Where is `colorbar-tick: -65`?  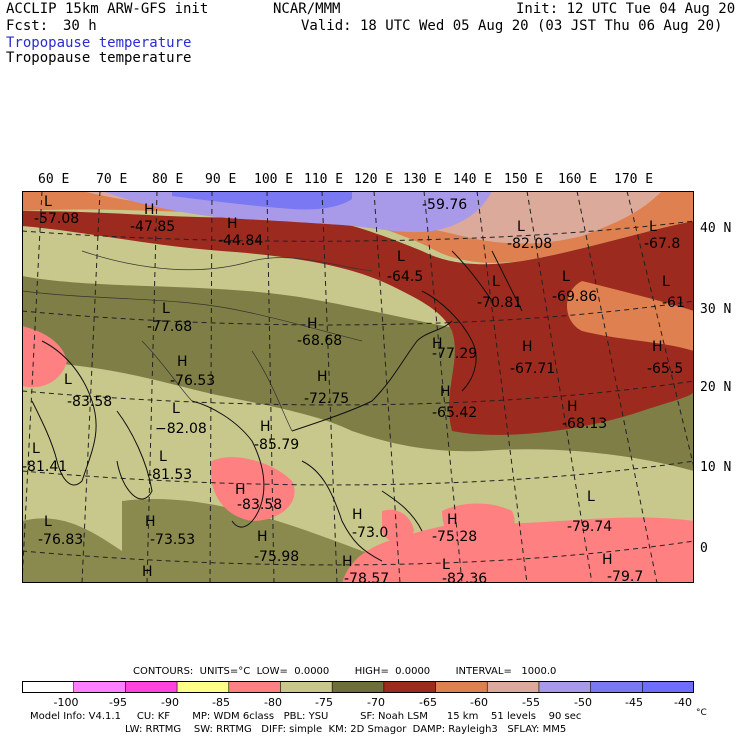 colorbar-tick: -65 is located at coordinates (428, 702).